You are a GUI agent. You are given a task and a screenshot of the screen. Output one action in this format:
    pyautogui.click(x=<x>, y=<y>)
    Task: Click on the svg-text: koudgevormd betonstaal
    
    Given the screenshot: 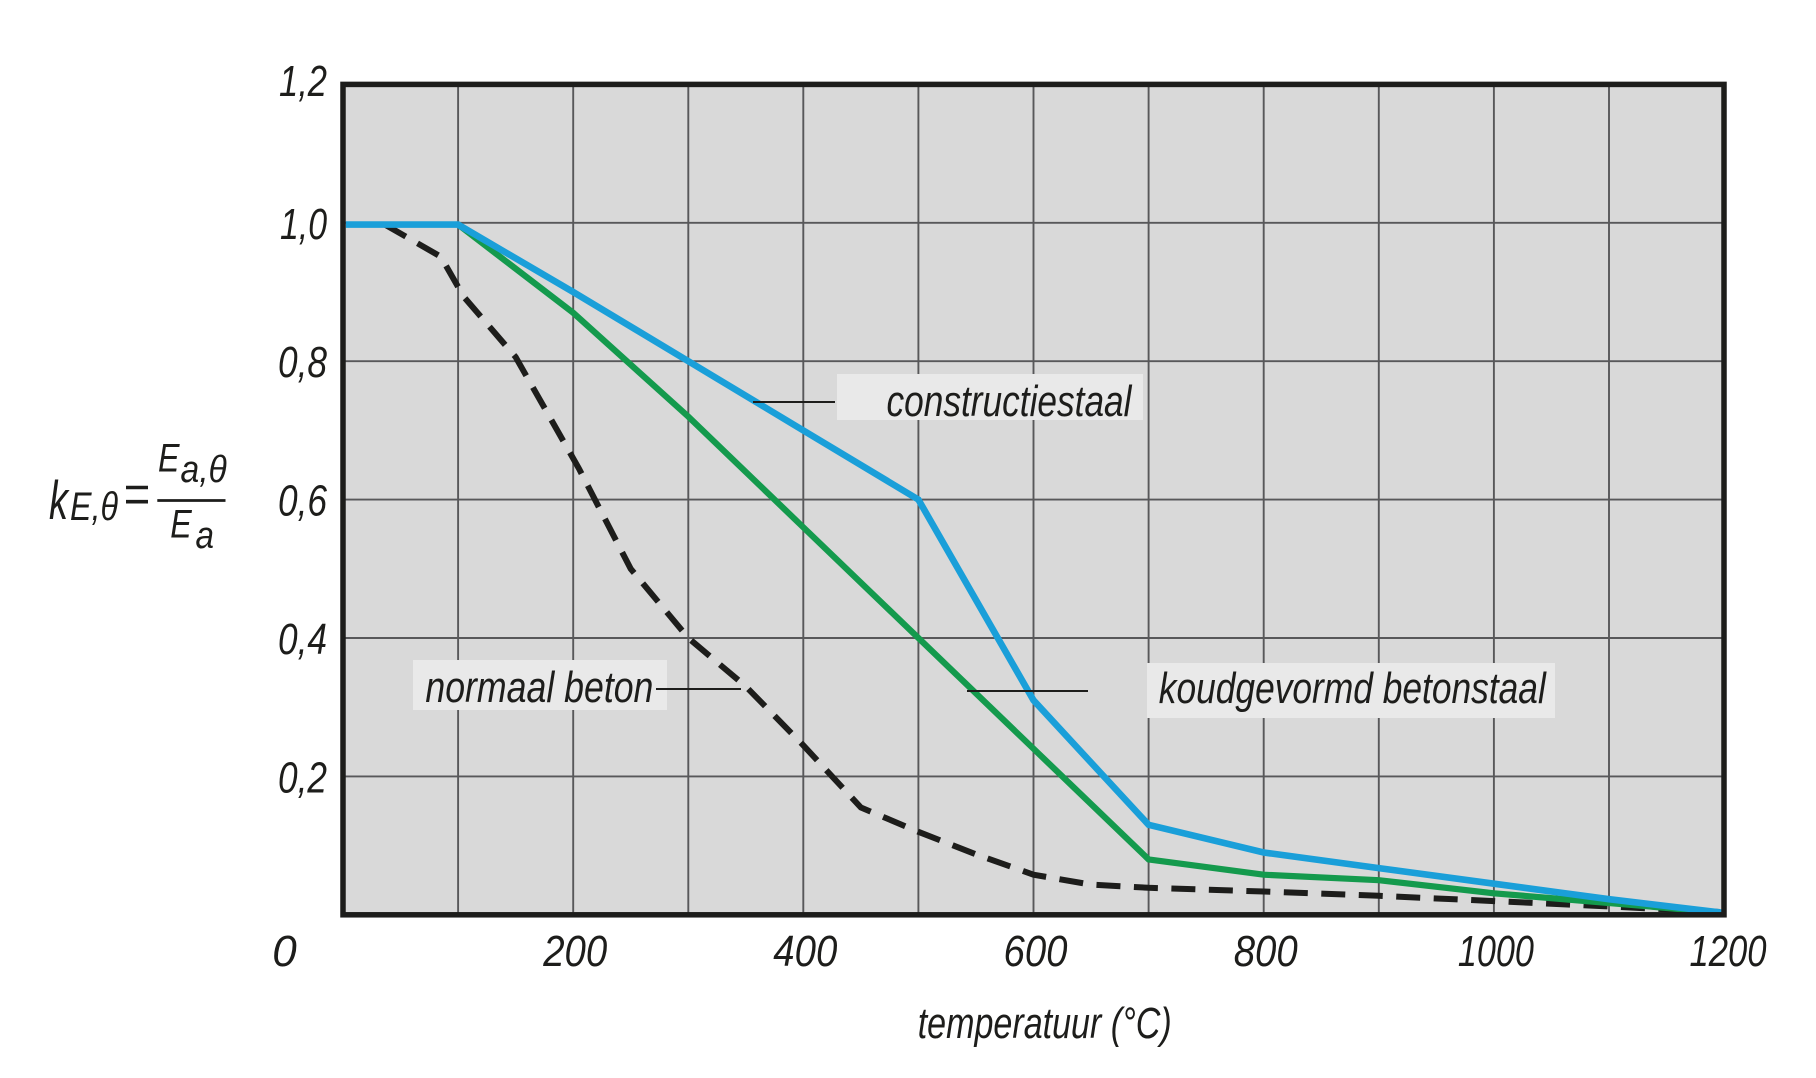 What is the action you would take?
    pyautogui.click(x=1353, y=688)
    